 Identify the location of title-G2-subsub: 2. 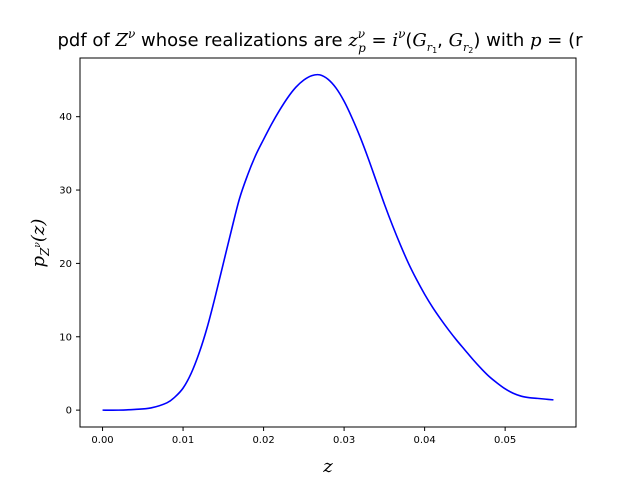
(470, 50).